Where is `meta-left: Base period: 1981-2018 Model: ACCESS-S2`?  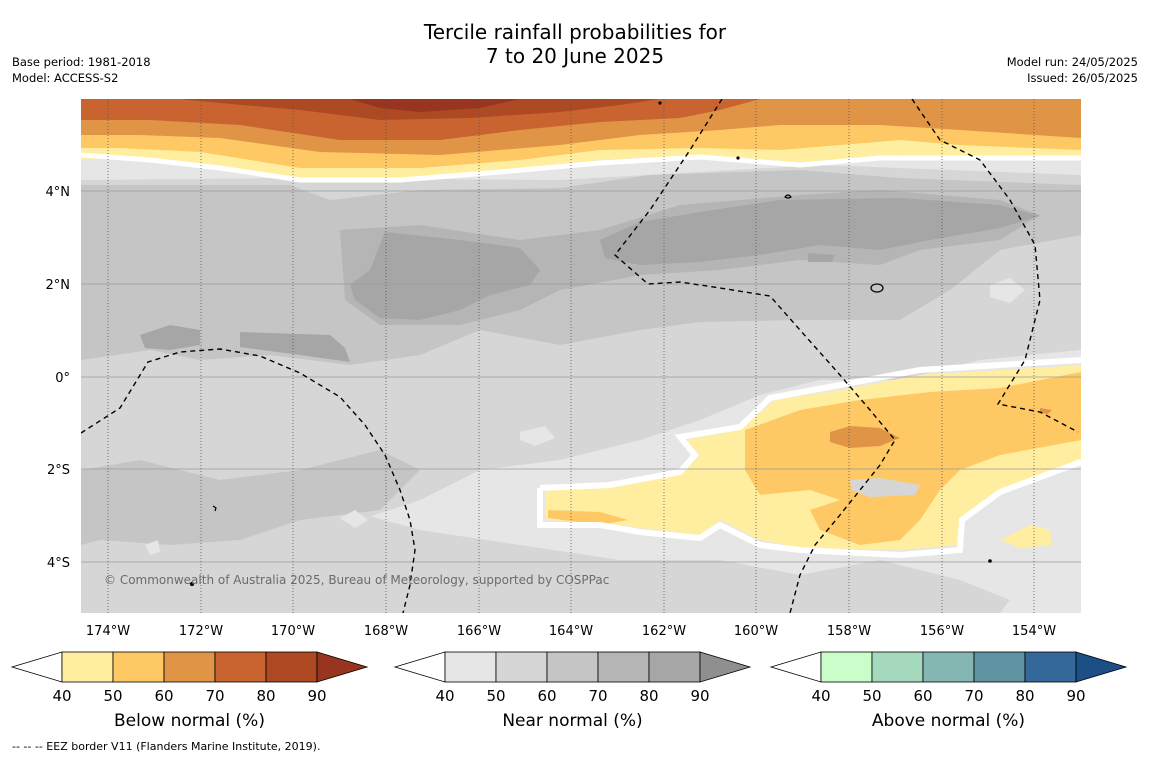
meta-left: Base period: 1981-2018 Model: ACCESS-S2 is located at coordinates (81, 70).